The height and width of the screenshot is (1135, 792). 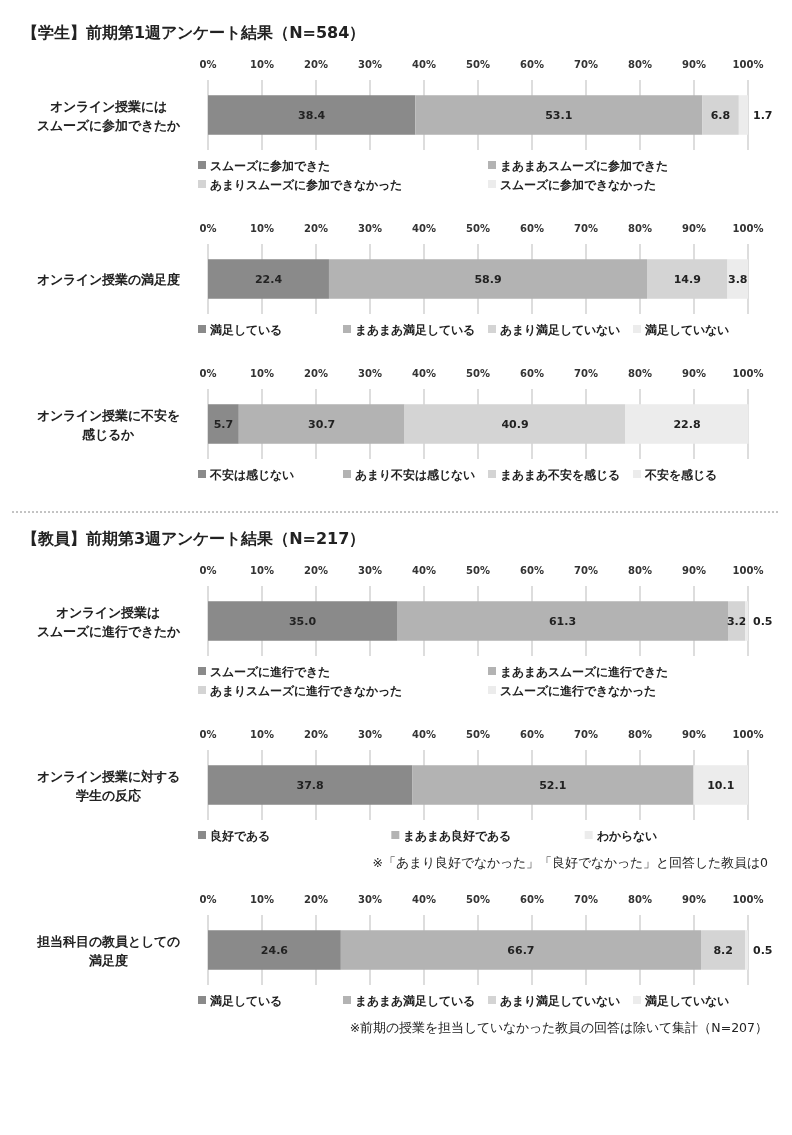 I want to click on data-label: 58.9, so click(x=488, y=279).